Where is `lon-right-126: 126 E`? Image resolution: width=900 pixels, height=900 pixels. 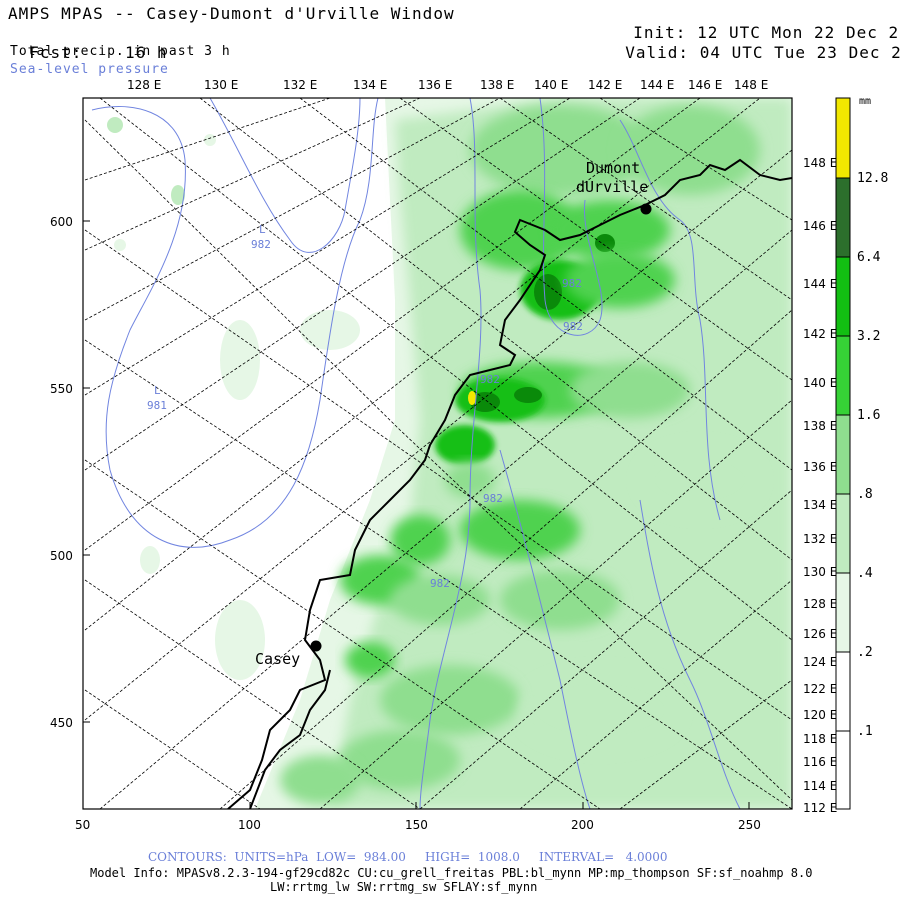
lon-right-126: 126 E is located at coordinates (820, 634).